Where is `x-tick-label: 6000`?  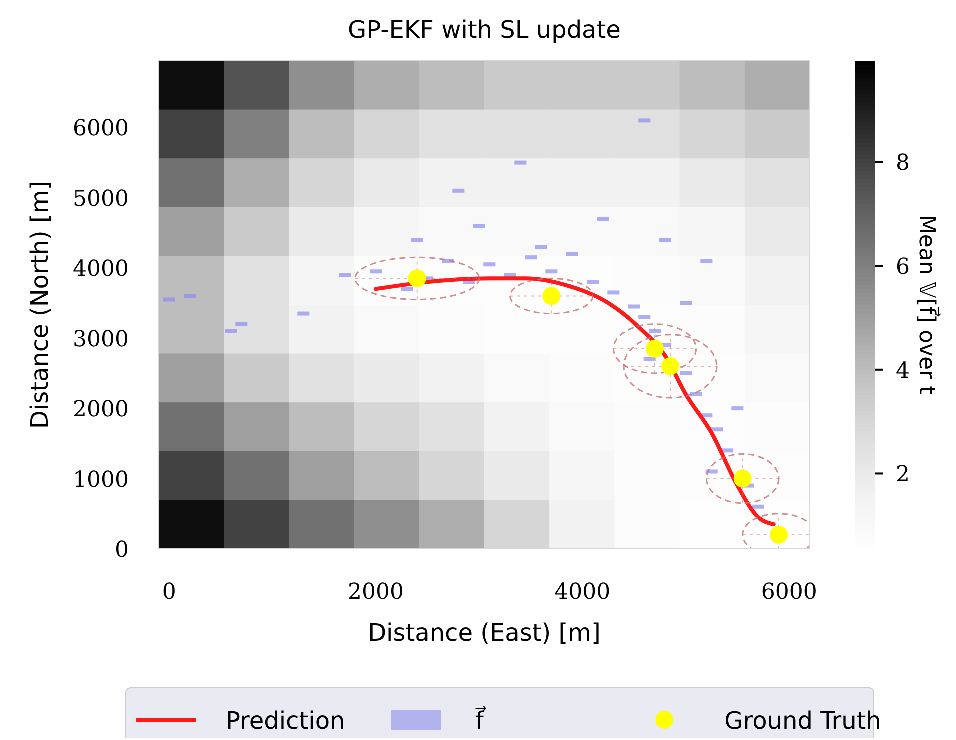
x-tick-label: 6000 is located at coordinates (789, 592).